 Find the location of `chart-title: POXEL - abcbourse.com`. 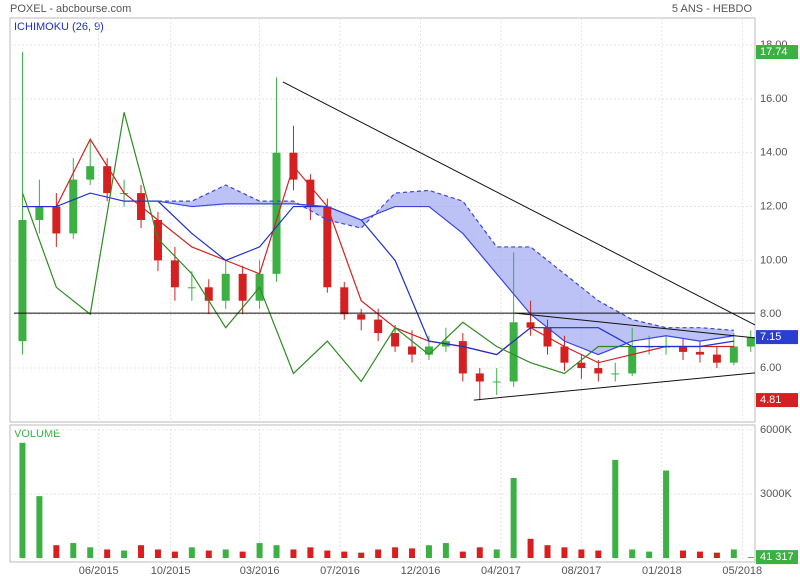

chart-title: POXEL - abcbourse.com is located at coordinates (70, 9).